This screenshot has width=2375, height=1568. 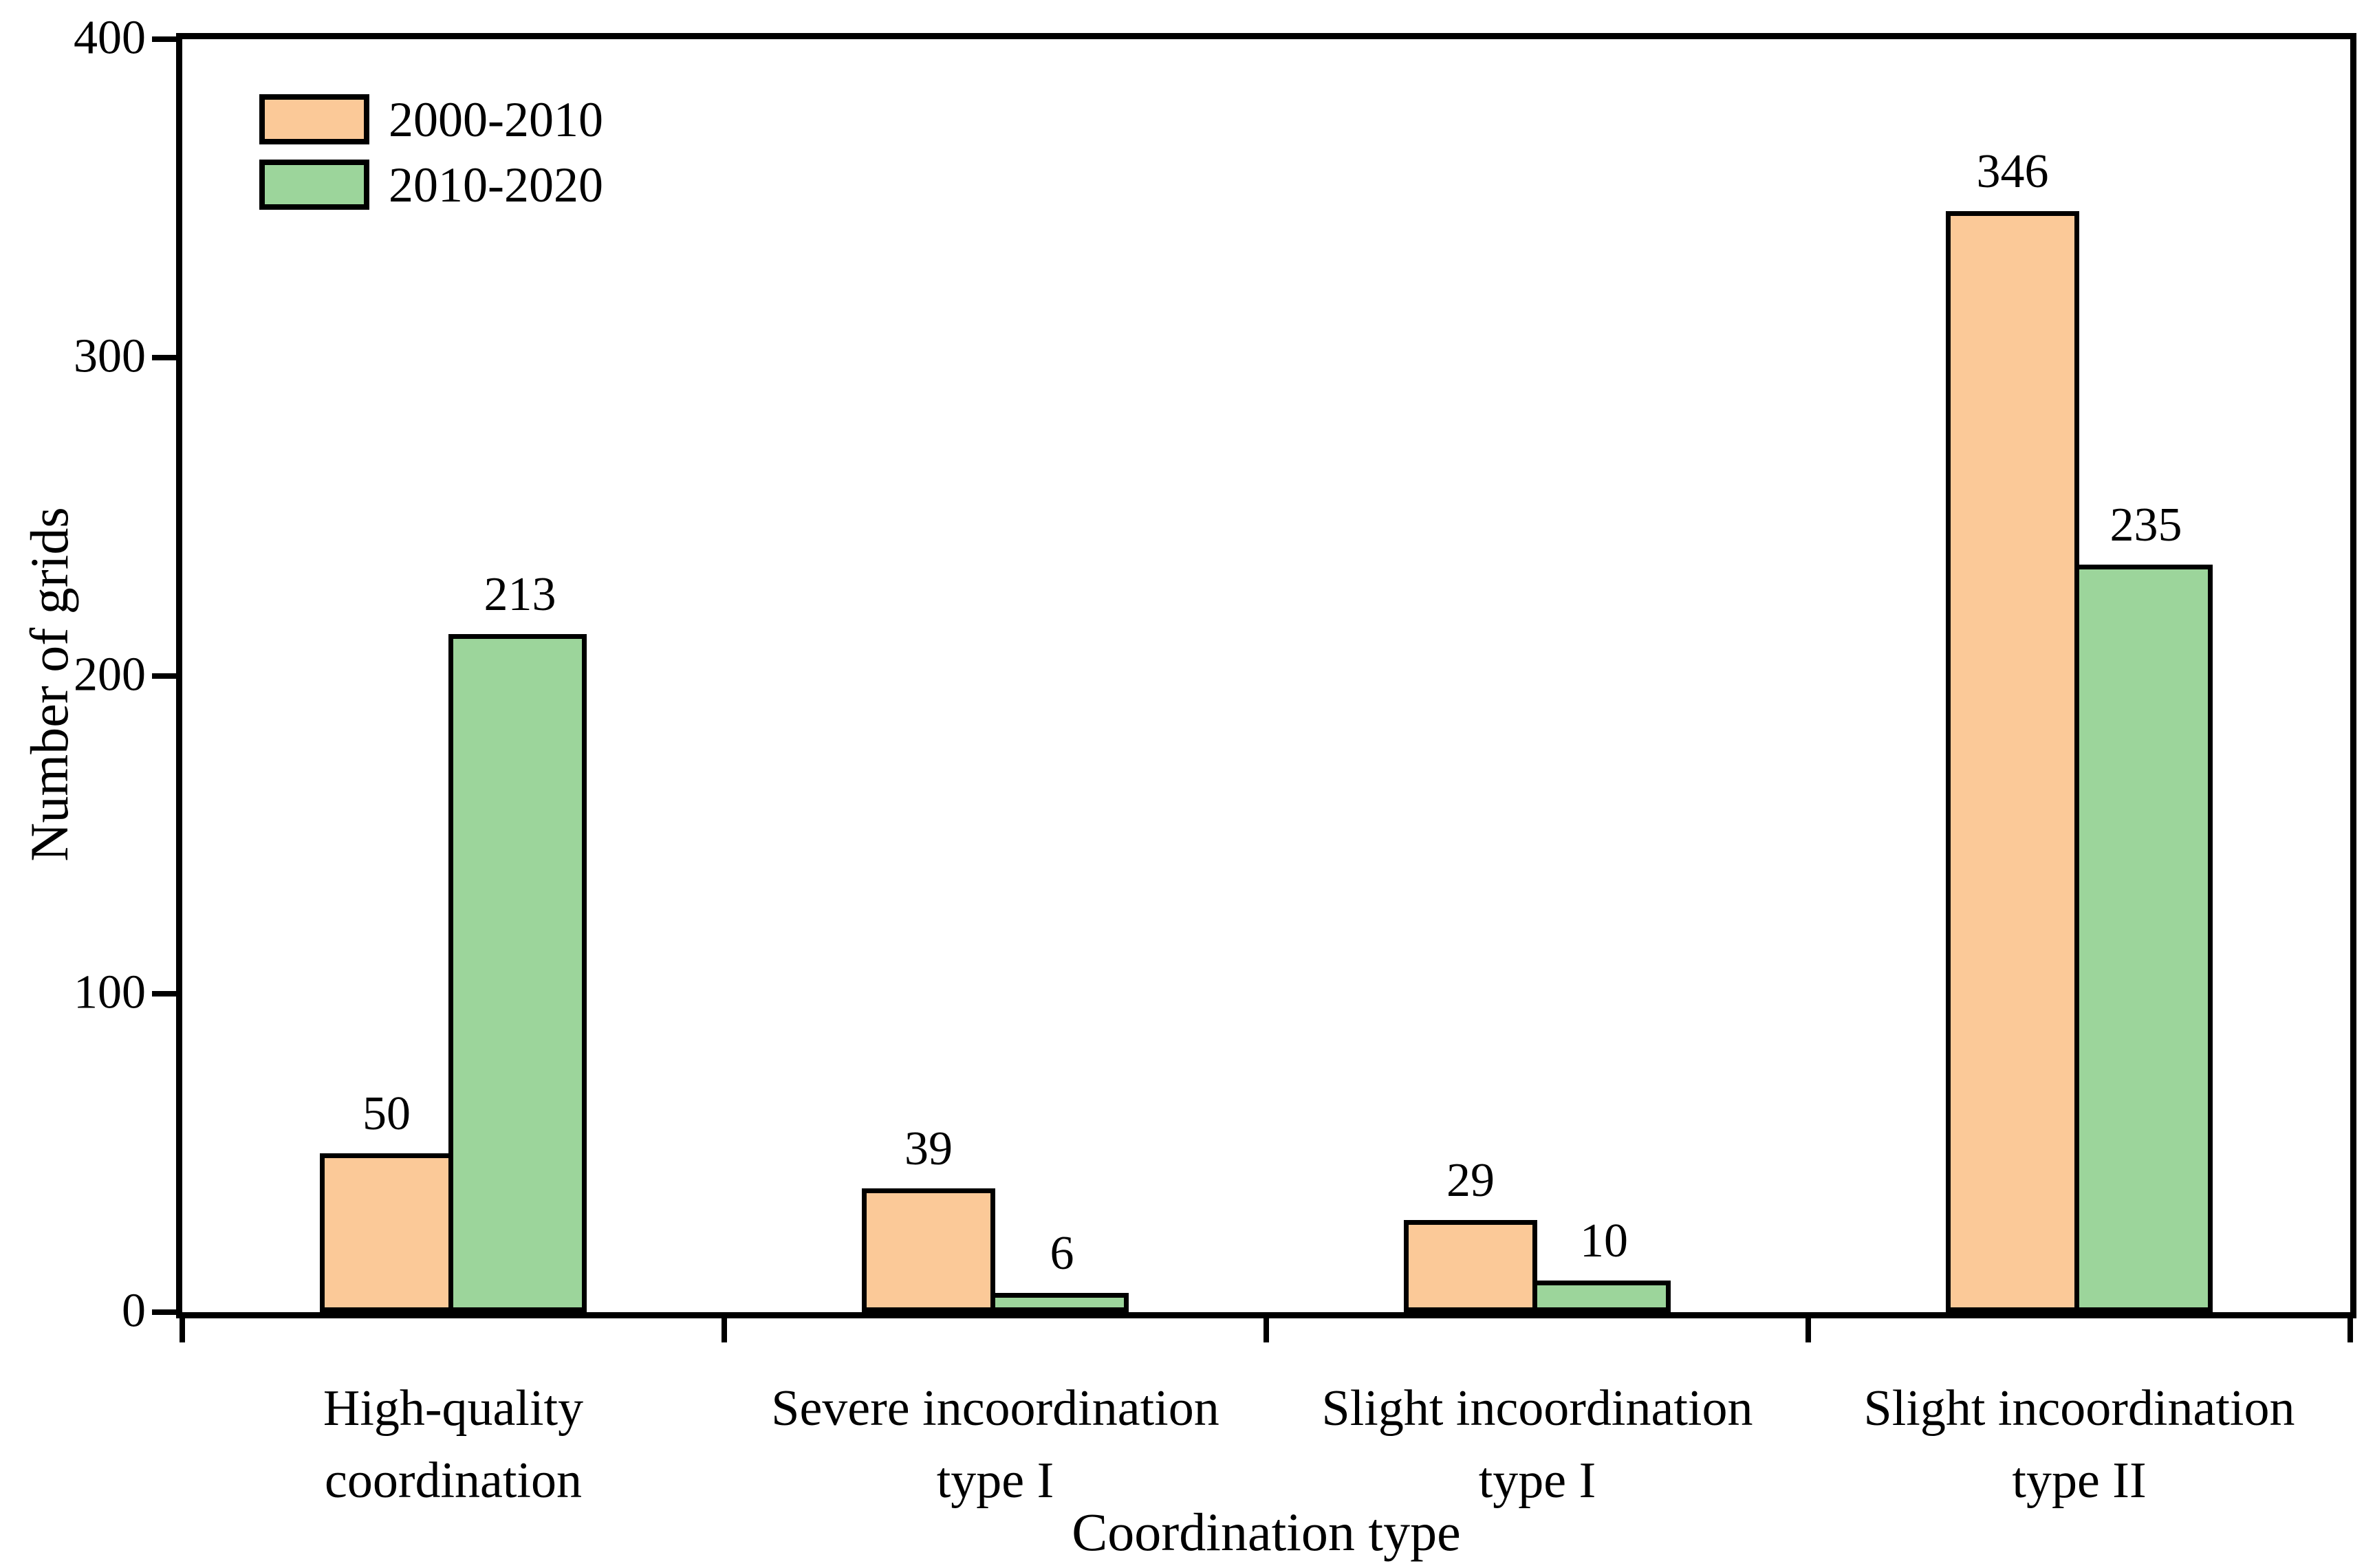 I want to click on bar-value-label: 10, so click(x=1604, y=1240).